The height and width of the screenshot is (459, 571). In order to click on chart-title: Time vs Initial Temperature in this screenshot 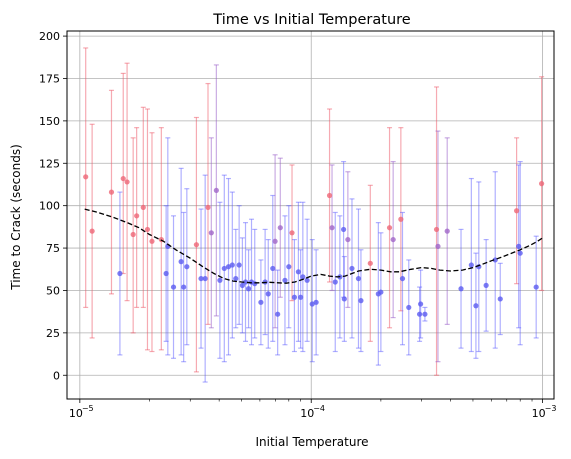, I will do `click(311, 20)`.